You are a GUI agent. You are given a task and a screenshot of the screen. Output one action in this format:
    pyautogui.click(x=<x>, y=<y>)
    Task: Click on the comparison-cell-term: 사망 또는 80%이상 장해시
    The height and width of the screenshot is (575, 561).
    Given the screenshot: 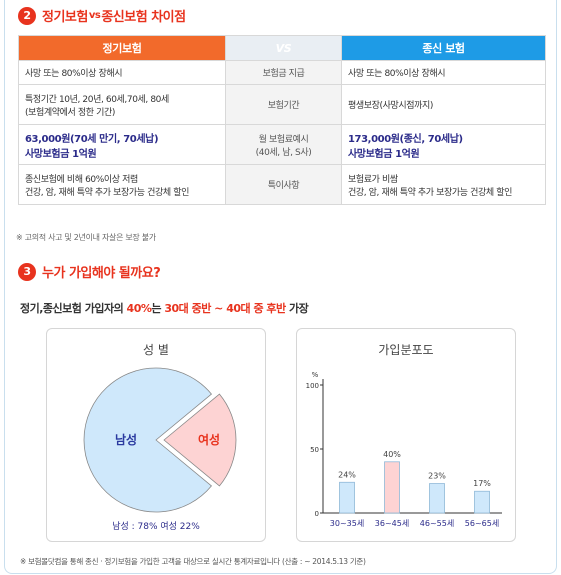 What is the action you would take?
    pyautogui.click(x=122, y=72)
    